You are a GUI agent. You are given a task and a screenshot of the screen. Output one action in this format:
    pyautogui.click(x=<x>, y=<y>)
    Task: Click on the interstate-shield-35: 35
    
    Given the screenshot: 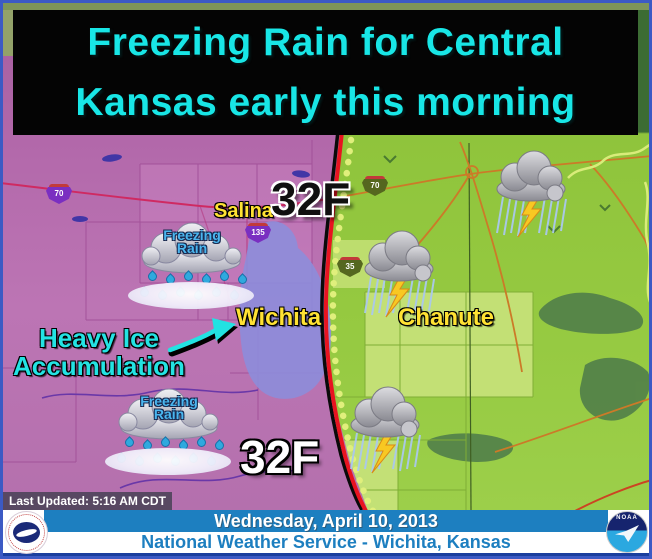 What is the action you would take?
    pyautogui.click(x=350, y=267)
    